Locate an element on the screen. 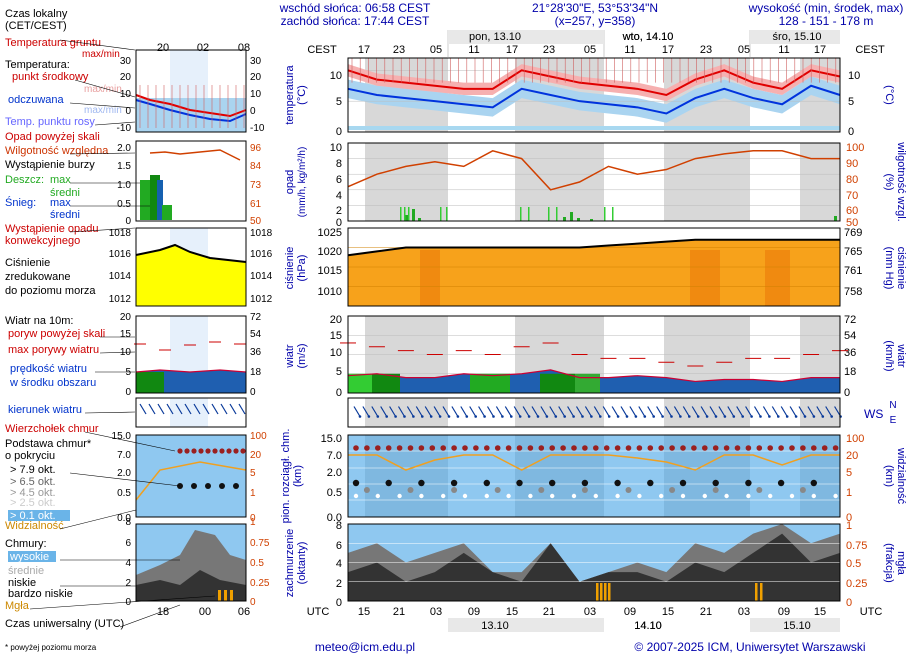  legend-high-box is located at coordinates (32, 556).